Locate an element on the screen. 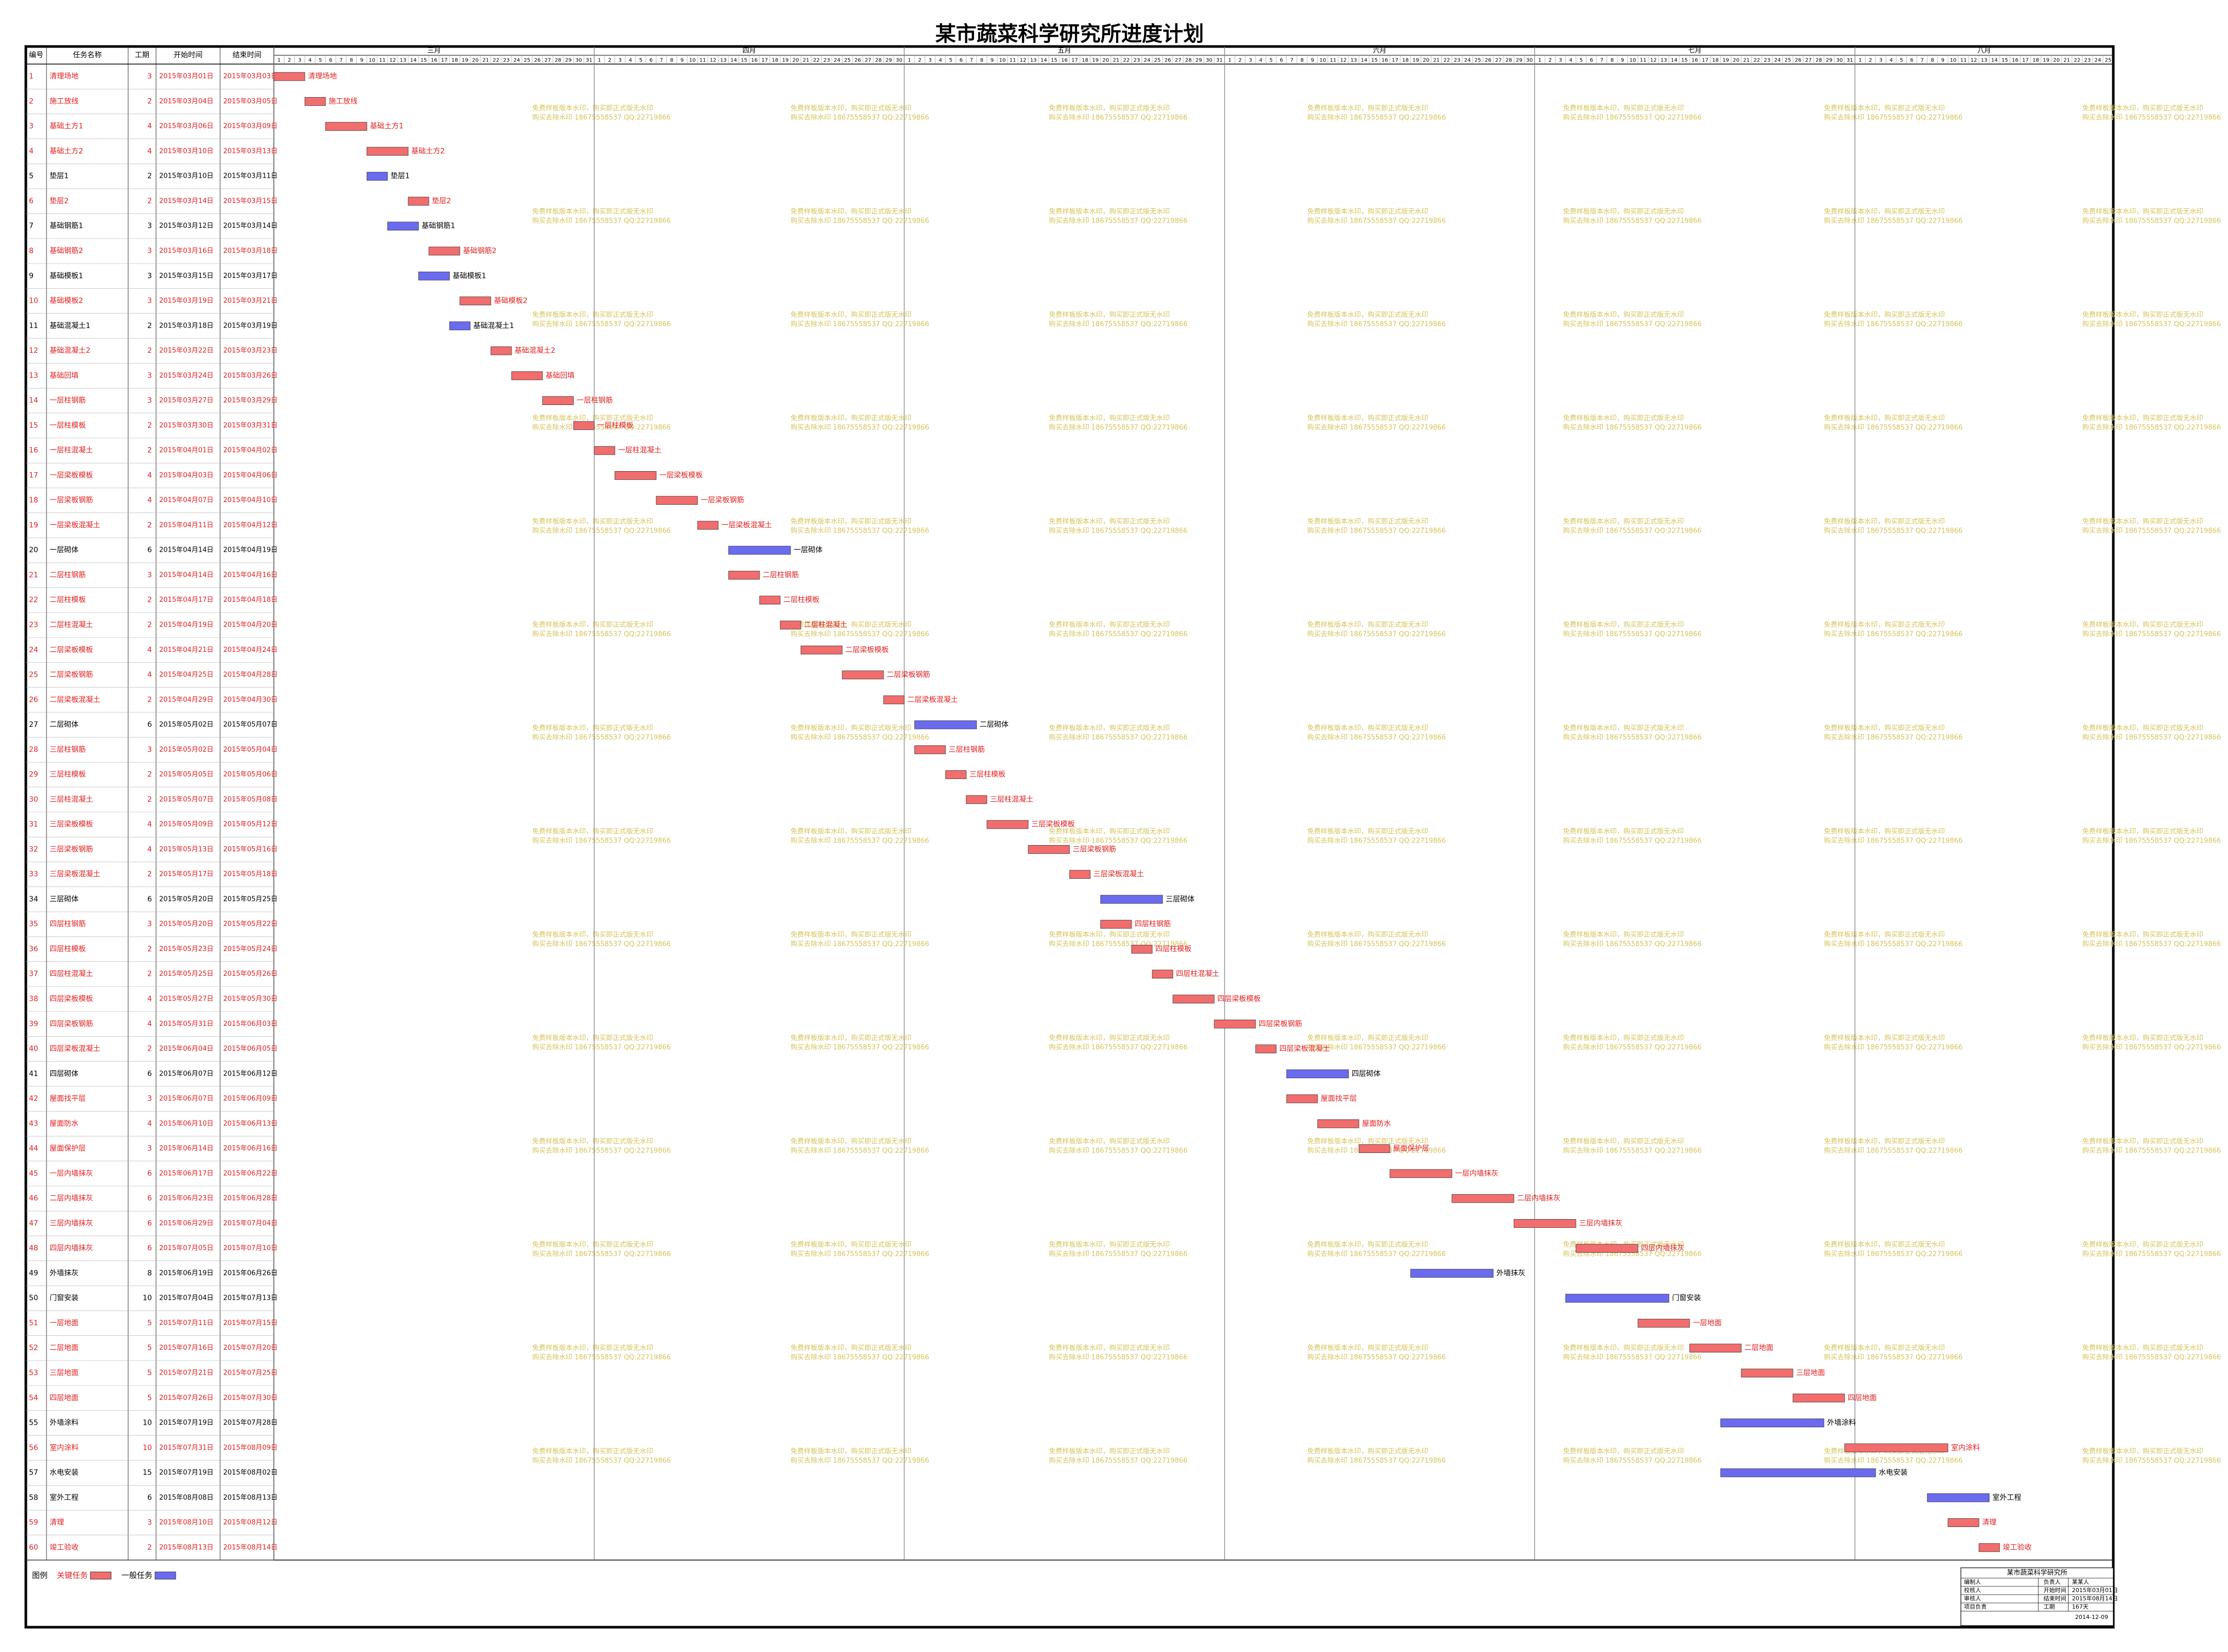 This screenshot has height=1652, width=2228. day-label: 11 is located at coordinates (1333, 61).